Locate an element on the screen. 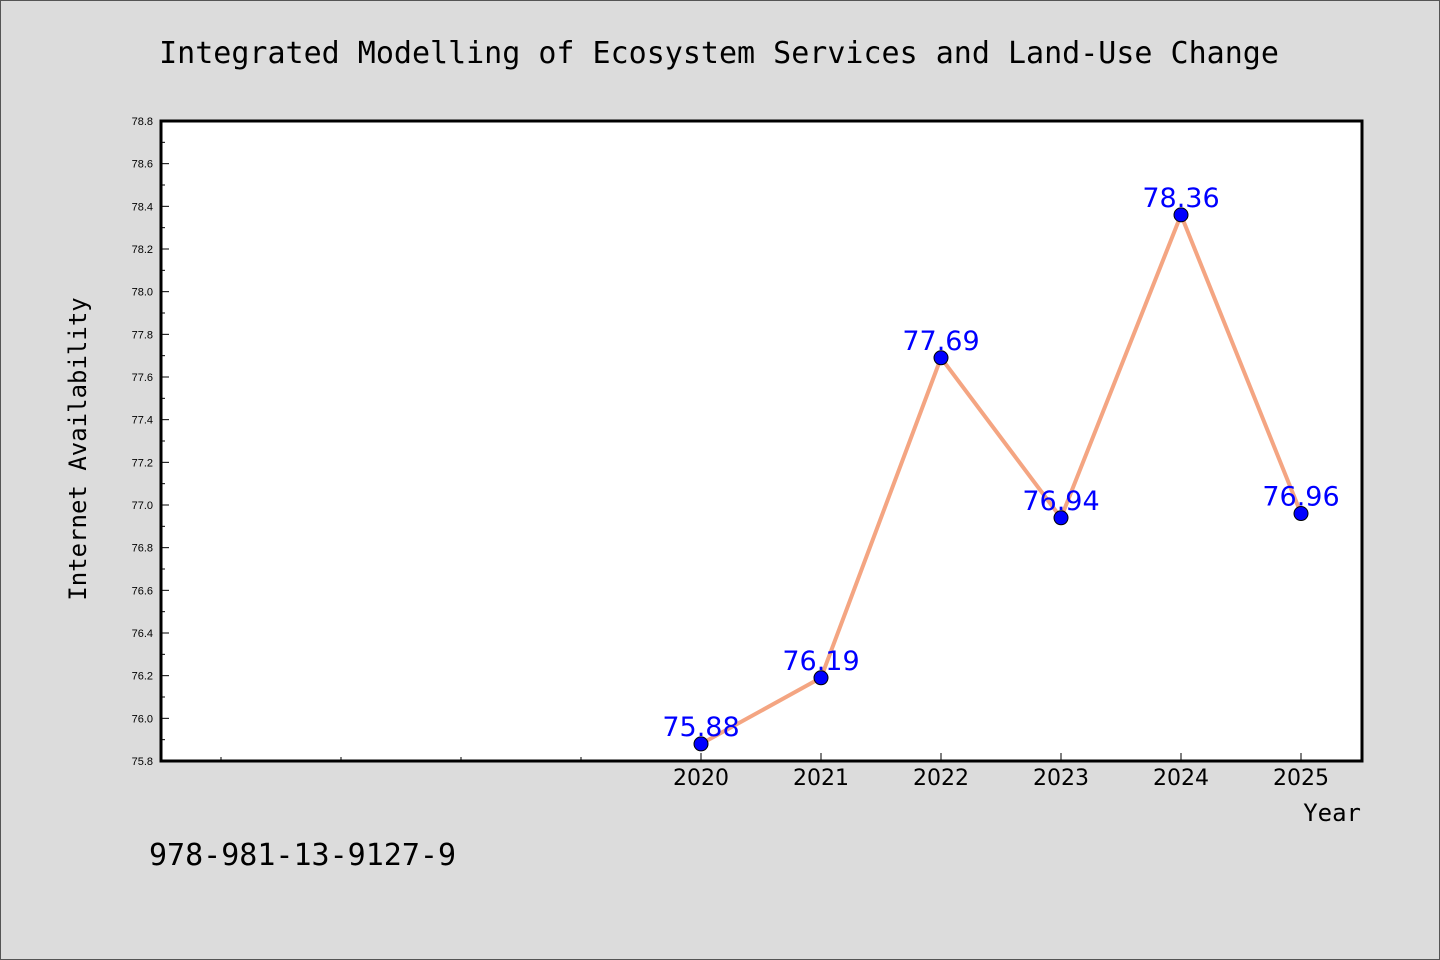 The image size is (1440, 960). x-axis-ticks: 2020 2021 2022 2023 2024 2025 is located at coordinates (774, 772).